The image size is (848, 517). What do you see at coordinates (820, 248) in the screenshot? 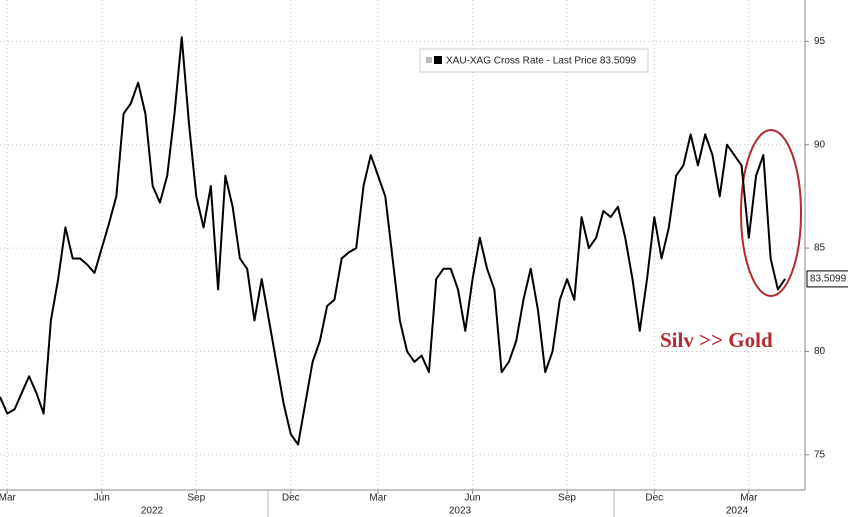
I see `y-tick-label: 85` at bounding box center [820, 248].